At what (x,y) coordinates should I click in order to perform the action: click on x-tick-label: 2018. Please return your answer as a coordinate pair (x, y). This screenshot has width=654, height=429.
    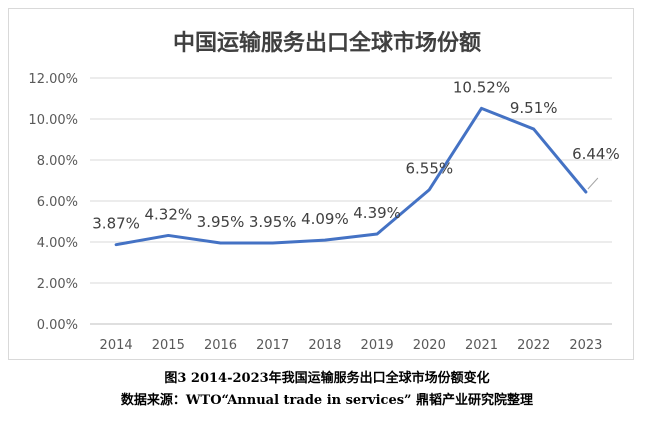
    Looking at the image, I should click on (324, 345).